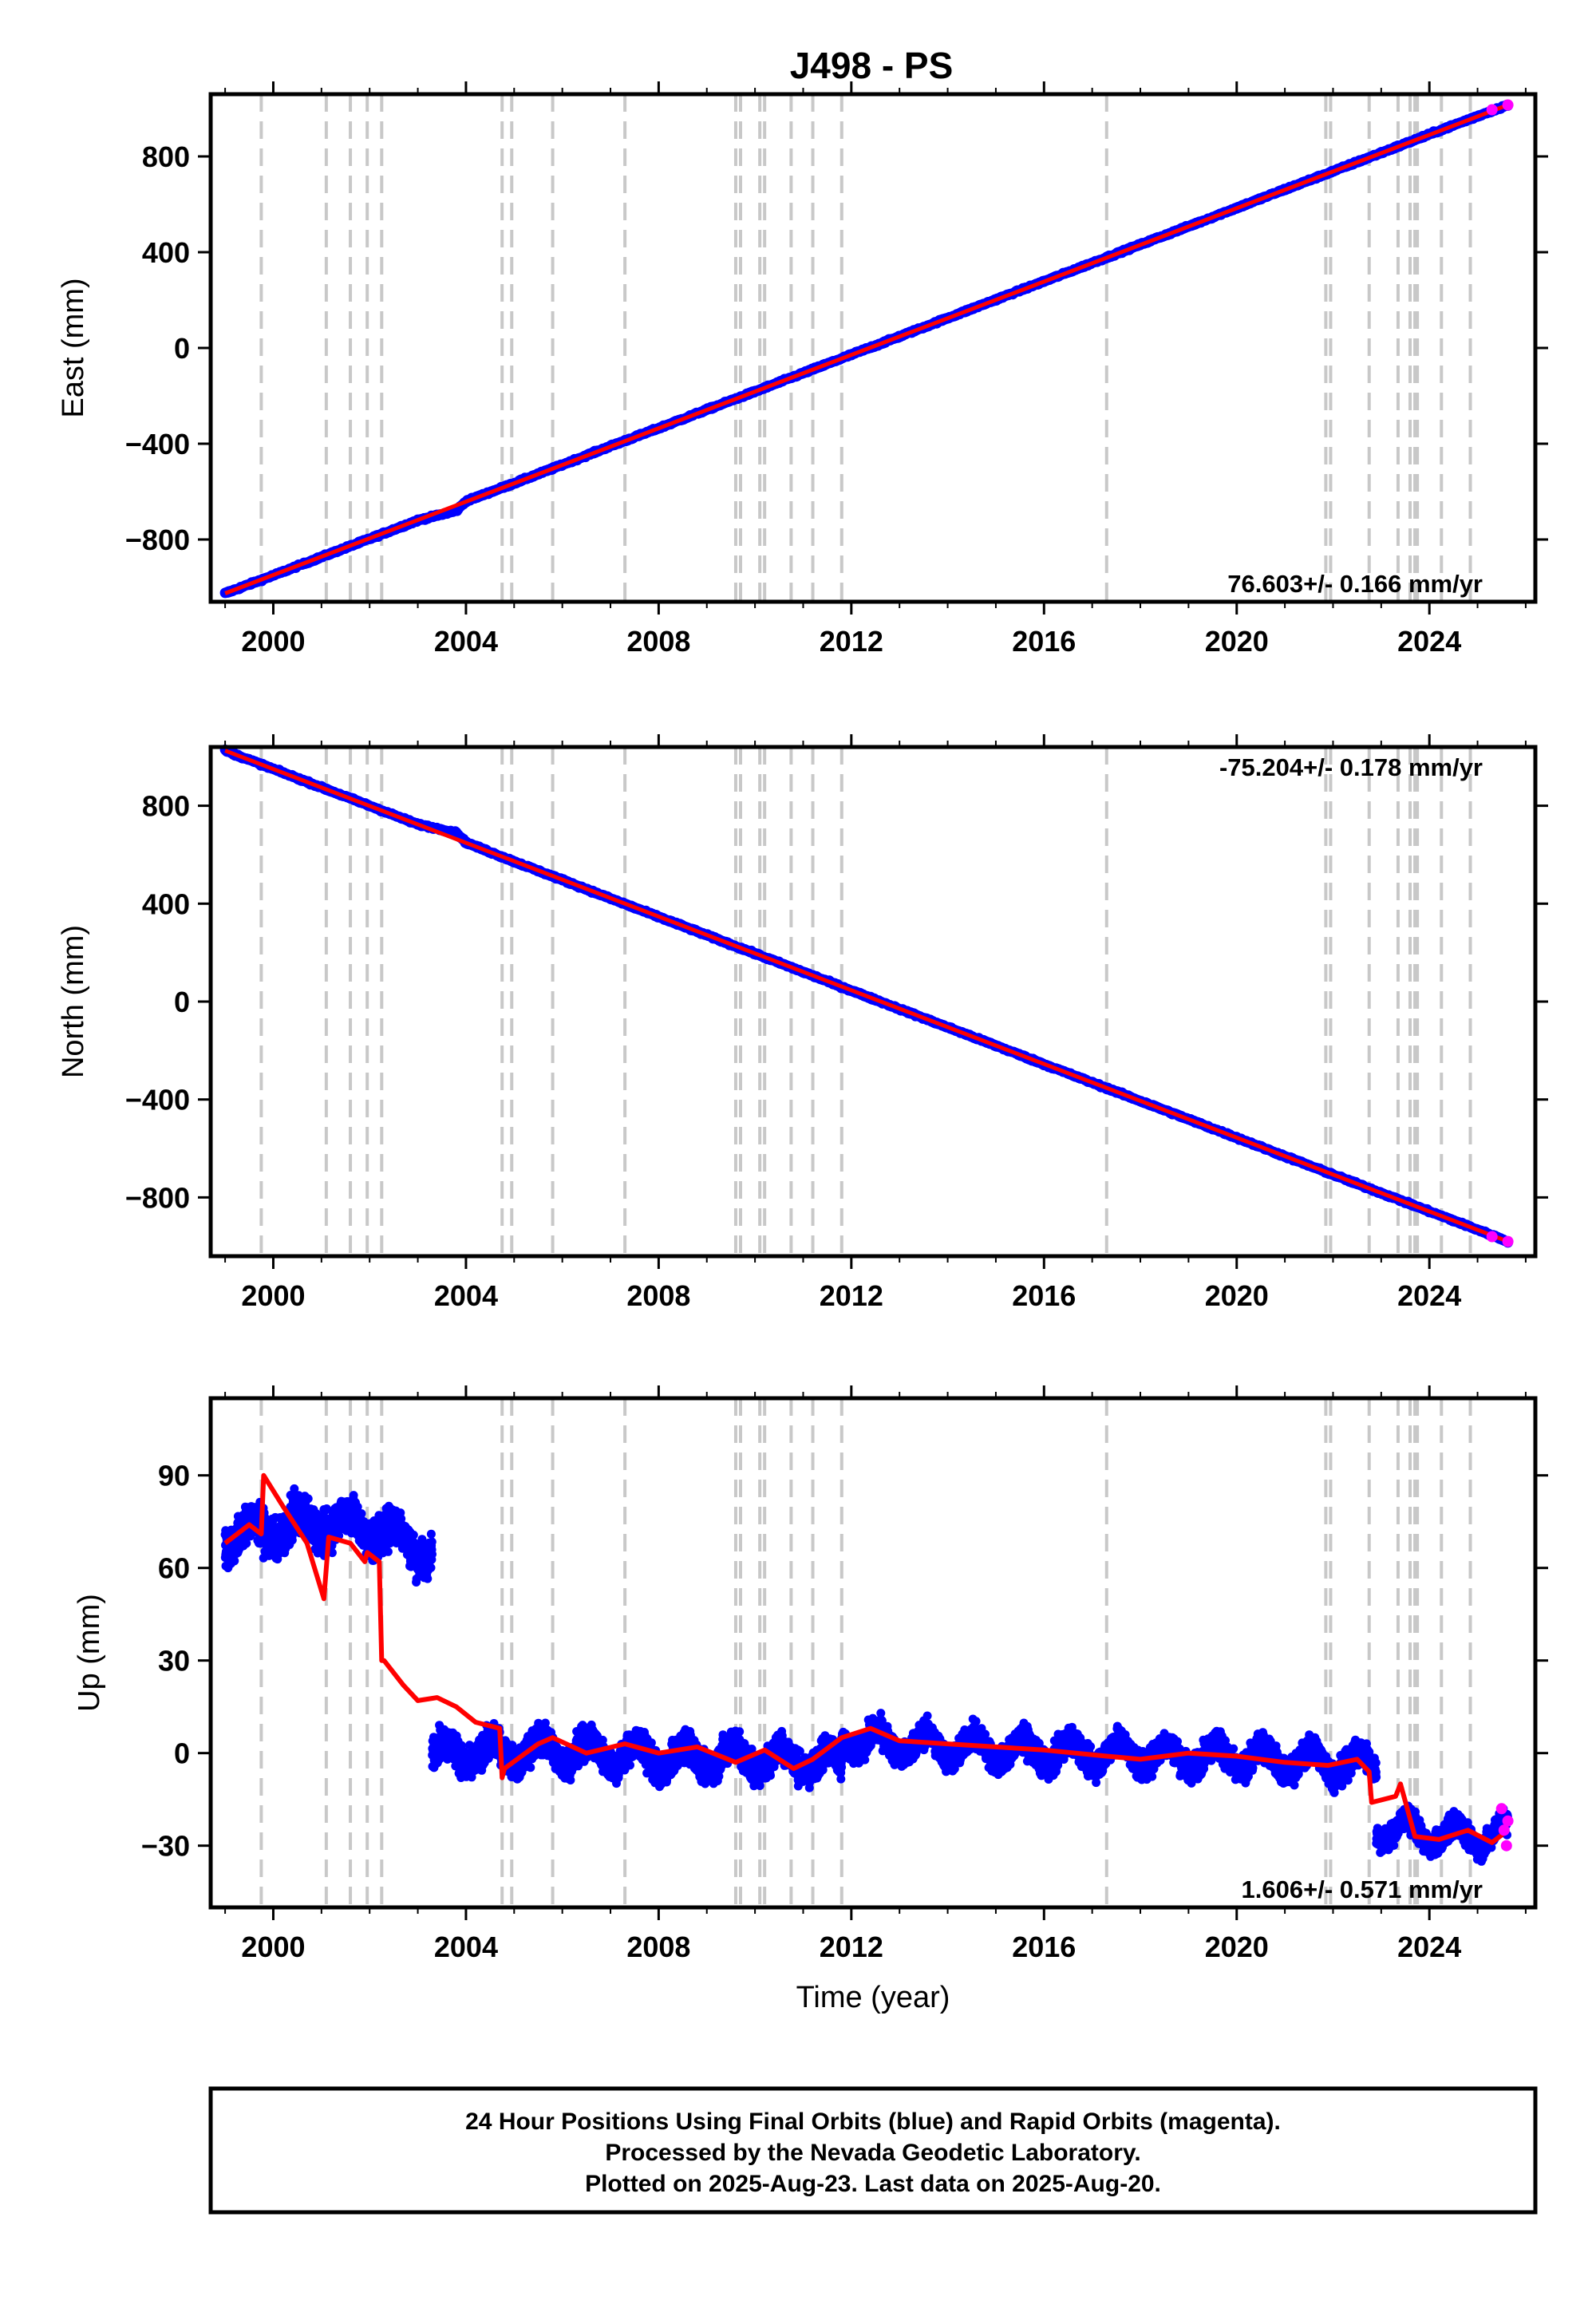 This screenshot has width=1596, height=2316. Describe the element at coordinates (658, 641) in the screenshot. I see `east-x-tick-label: 2008` at that location.